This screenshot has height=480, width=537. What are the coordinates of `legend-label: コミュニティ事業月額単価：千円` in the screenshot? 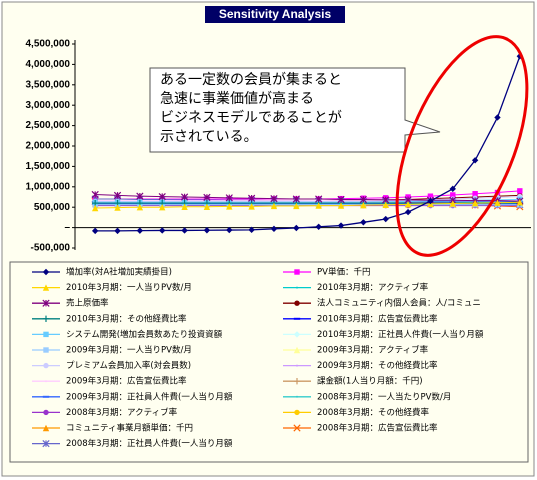 It's located at (129, 428).